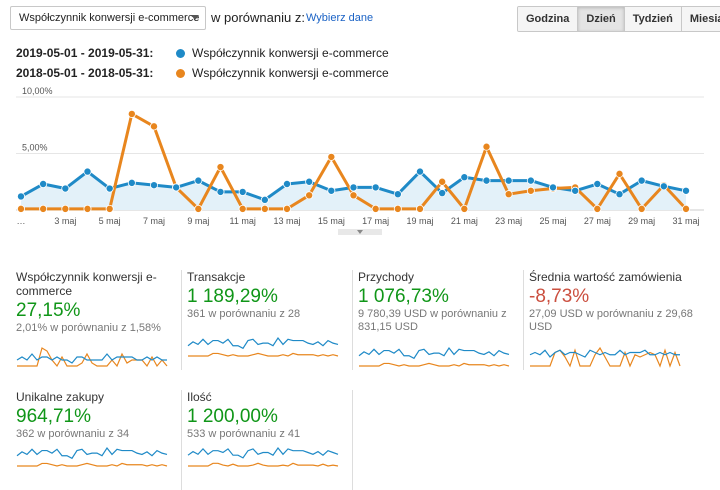  Describe the element at coordinates (35, 148) in the screenshot. I see `y-tick-label: 5,00%` at that location.